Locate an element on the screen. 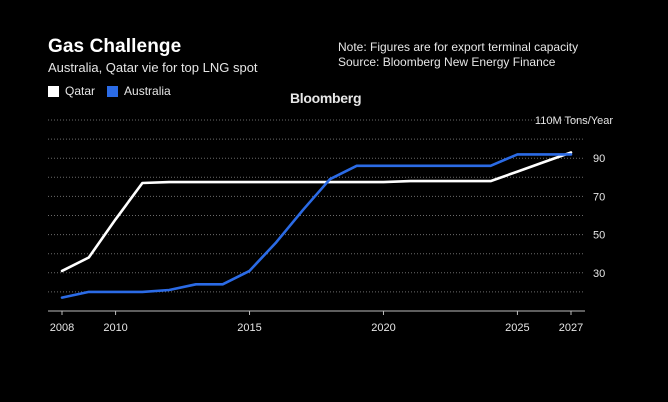  chart-title: Gas Challenge is located at coordinates (115, 46).